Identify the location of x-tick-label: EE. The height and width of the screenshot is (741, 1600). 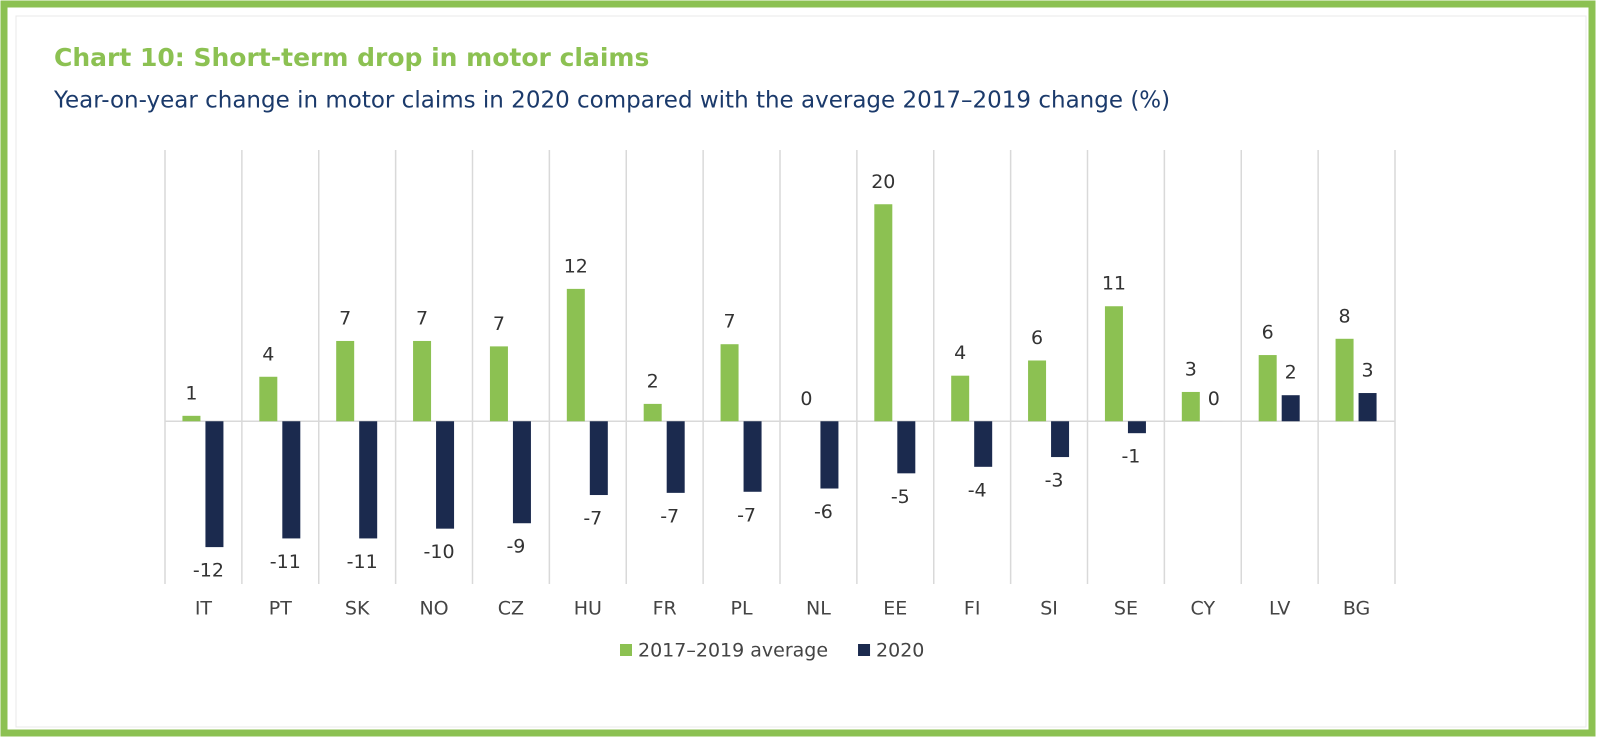
(895, 609).